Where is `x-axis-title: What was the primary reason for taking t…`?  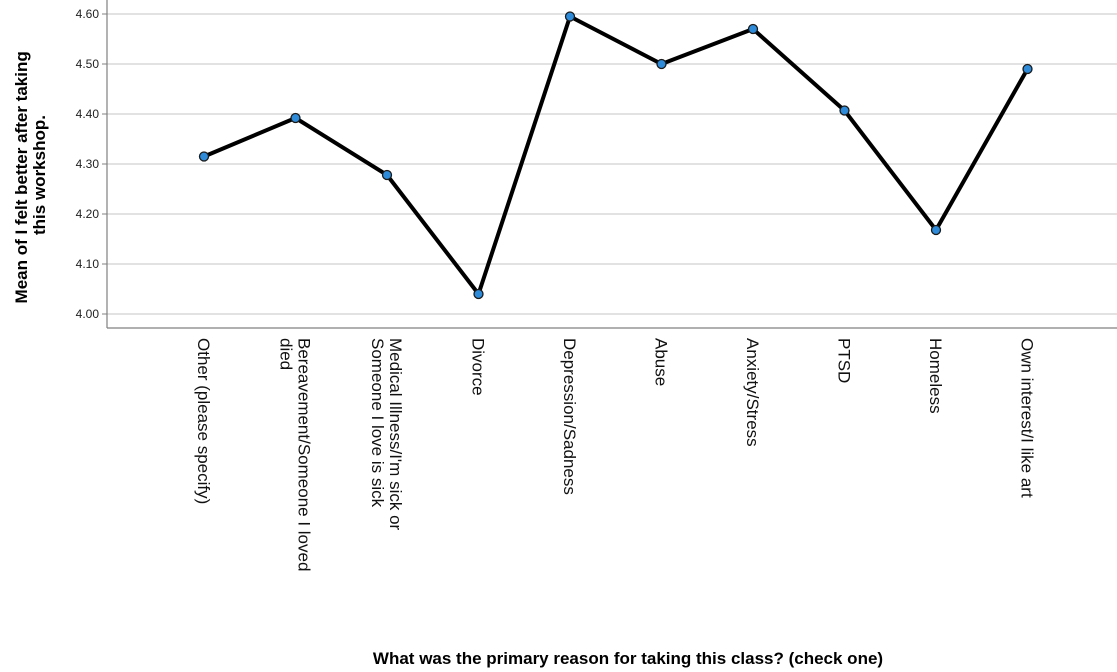
x-axis-title: What was the primary reason for taking t… is located at coordinates (628, 658).